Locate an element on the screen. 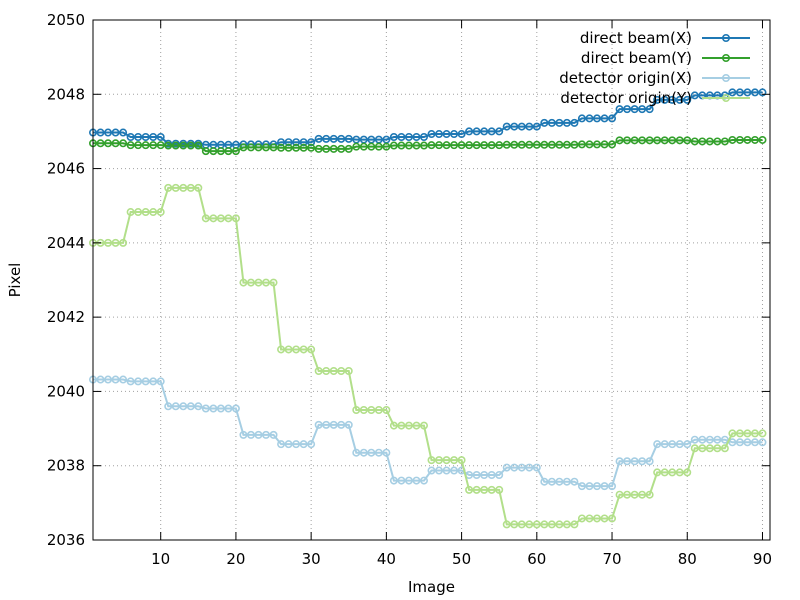 This screenshot has height=600, width=800. legend-label: direct beam(Y) is located at coordinates (636, 58).